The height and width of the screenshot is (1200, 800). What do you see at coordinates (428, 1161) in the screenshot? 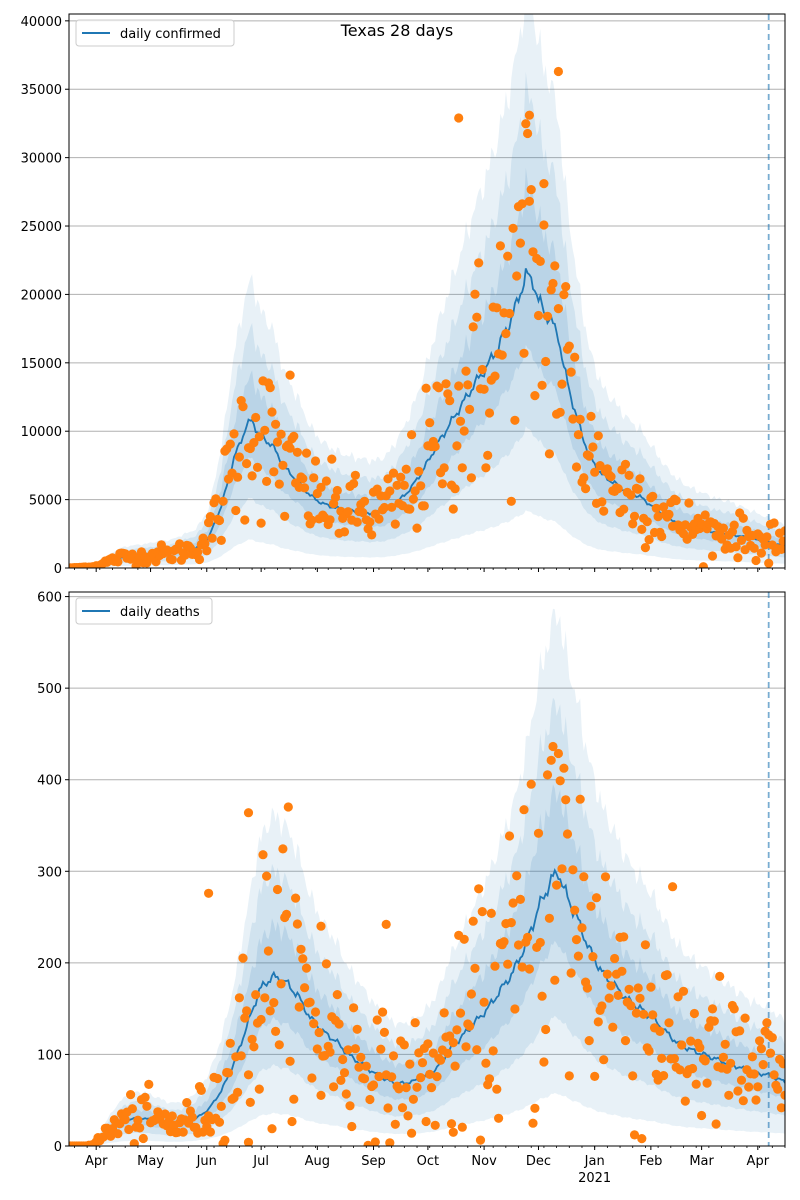
I see `month-tick-label: Oct` at bounding box center [428, 1161].